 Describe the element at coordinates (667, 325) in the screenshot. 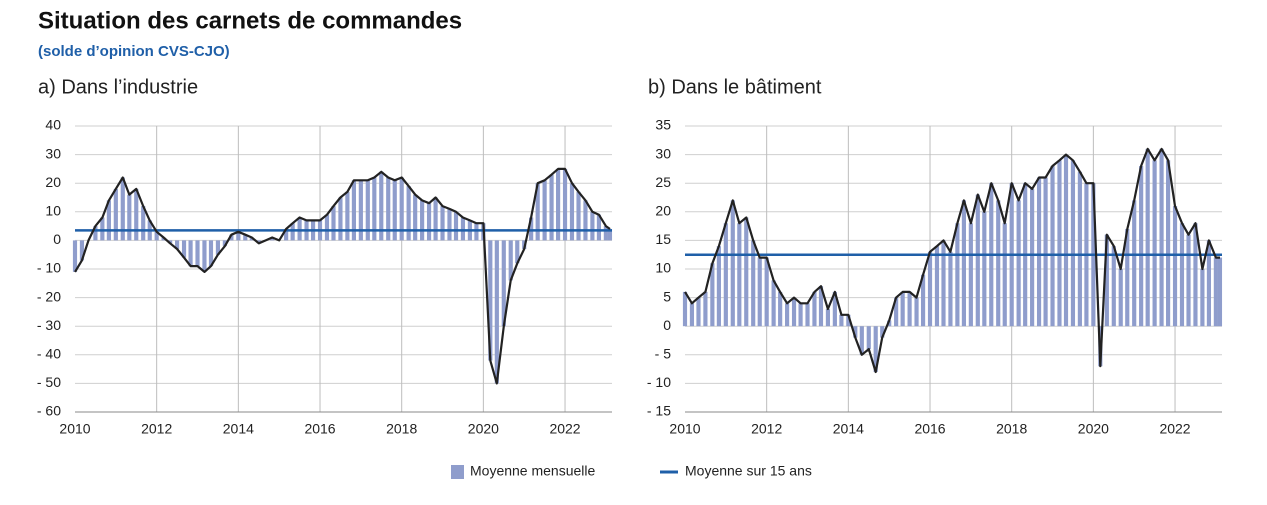

I see `y-tick-label: 0` at that location.